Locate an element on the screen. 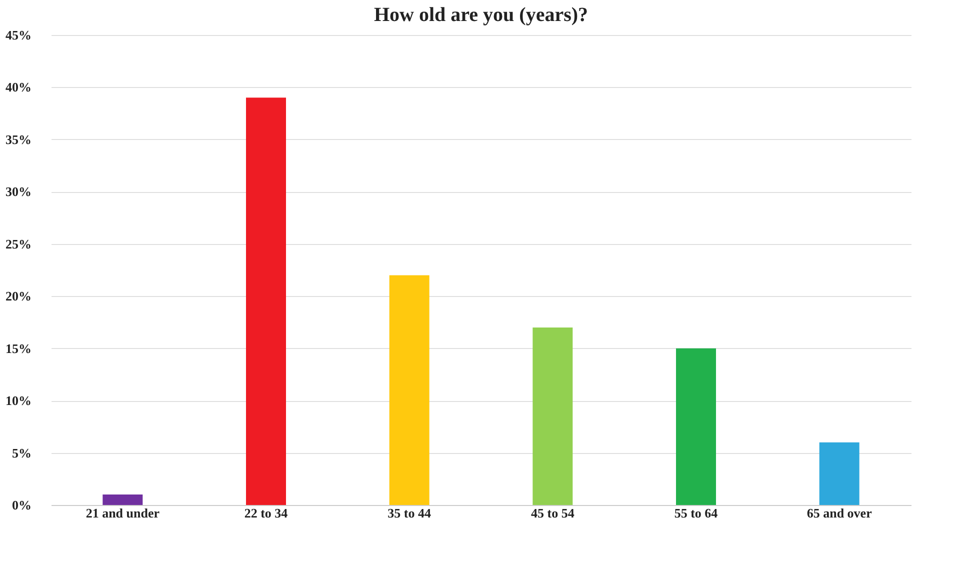 This screenshot has width=958, height=586. y-tick-label: 5% is located at coordinates (22, 452).